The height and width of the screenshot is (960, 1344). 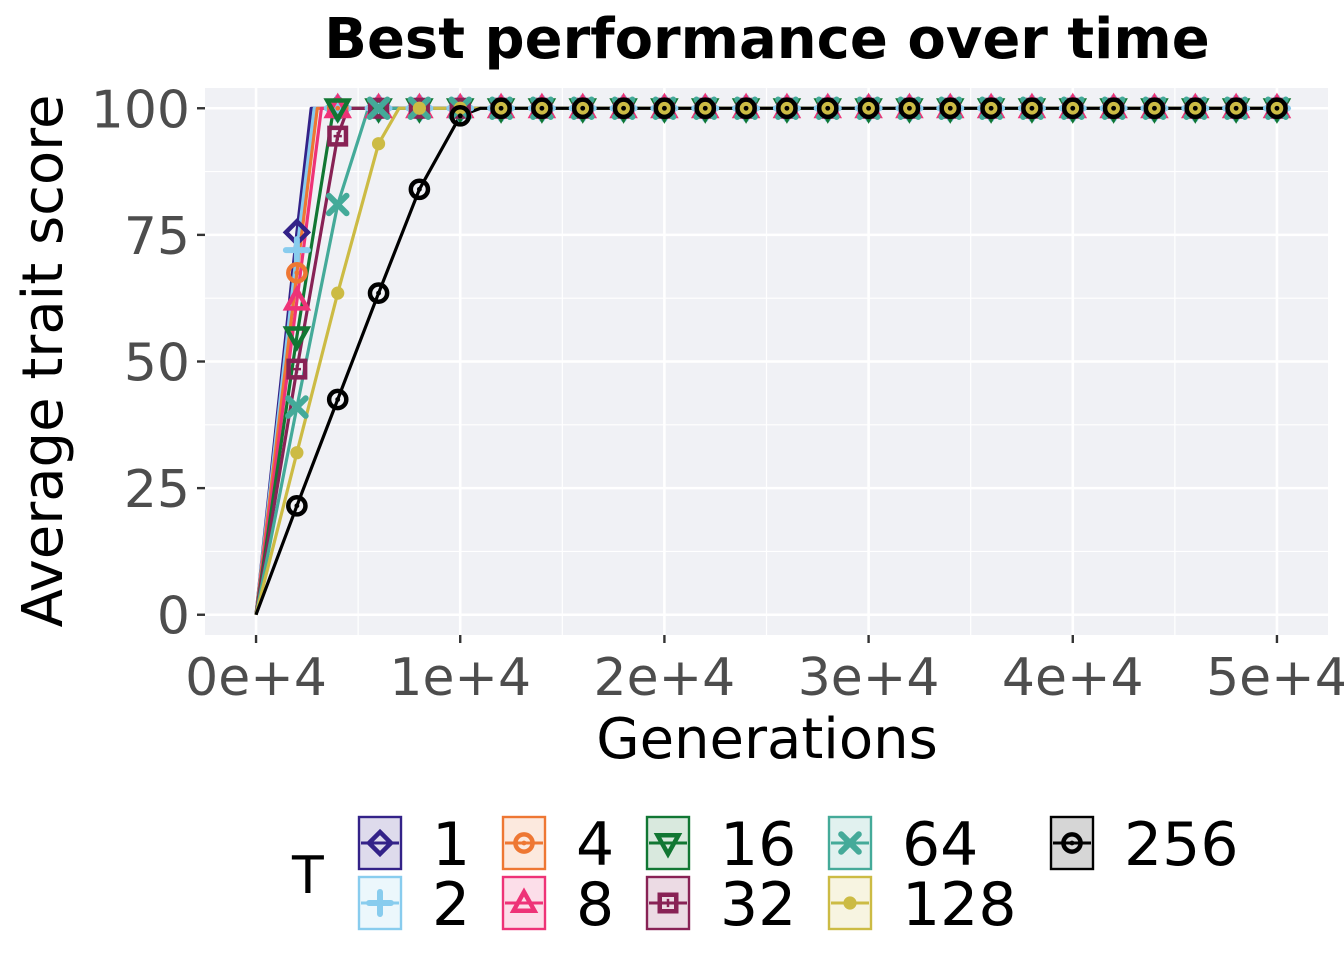 I want to click on x-tick-label: 2e+4, so click(x=665, y=678).